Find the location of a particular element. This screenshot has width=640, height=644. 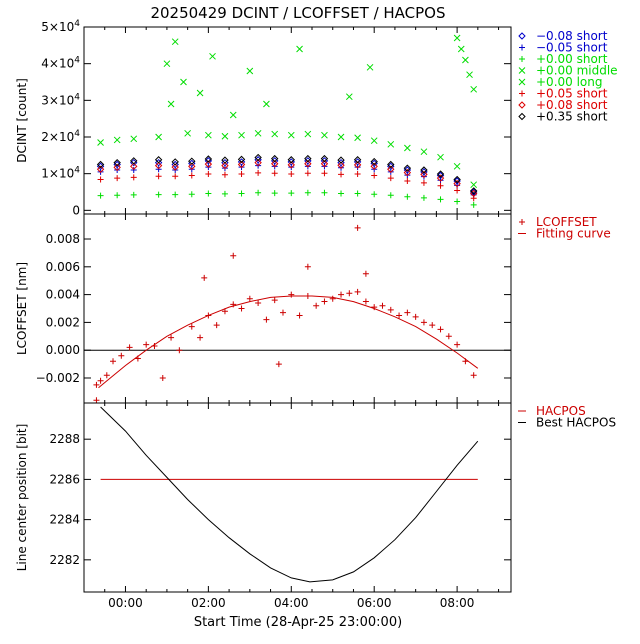

y-axis-label: LCOFFSET [nm] is located at coordinates (22, 308).